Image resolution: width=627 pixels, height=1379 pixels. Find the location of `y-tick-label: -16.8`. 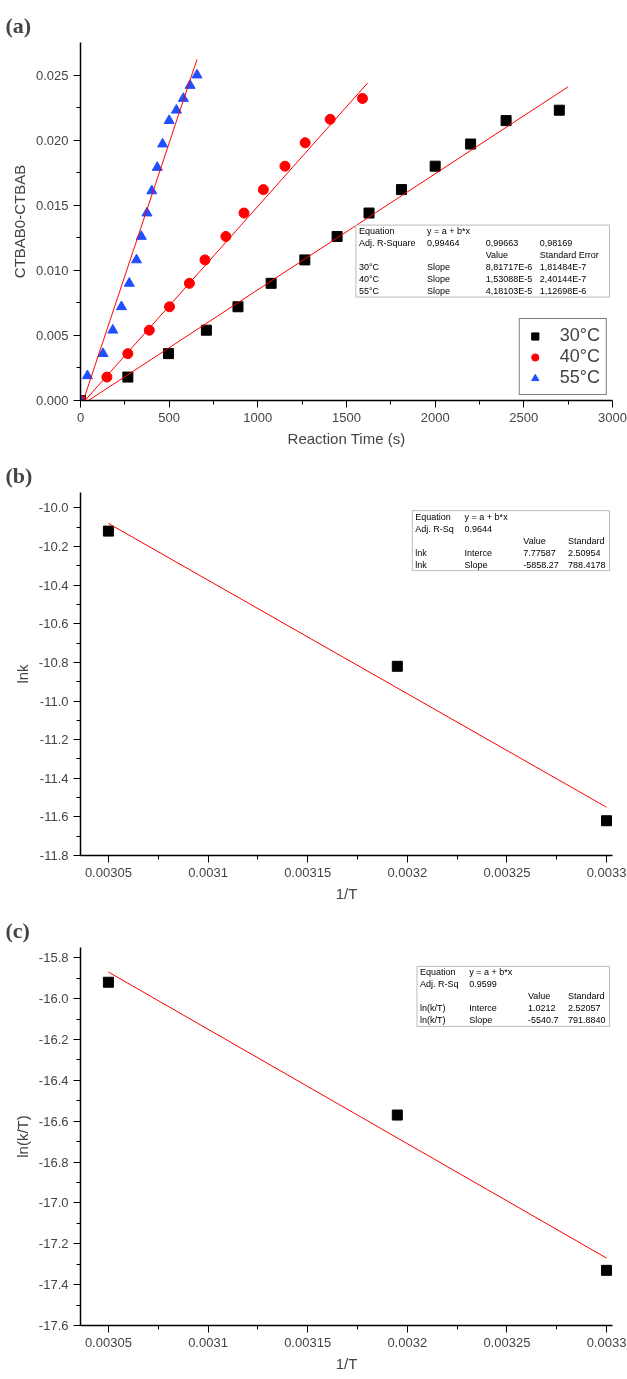

y-tick-label: -16.8 is located at coordinates (53, 1162).